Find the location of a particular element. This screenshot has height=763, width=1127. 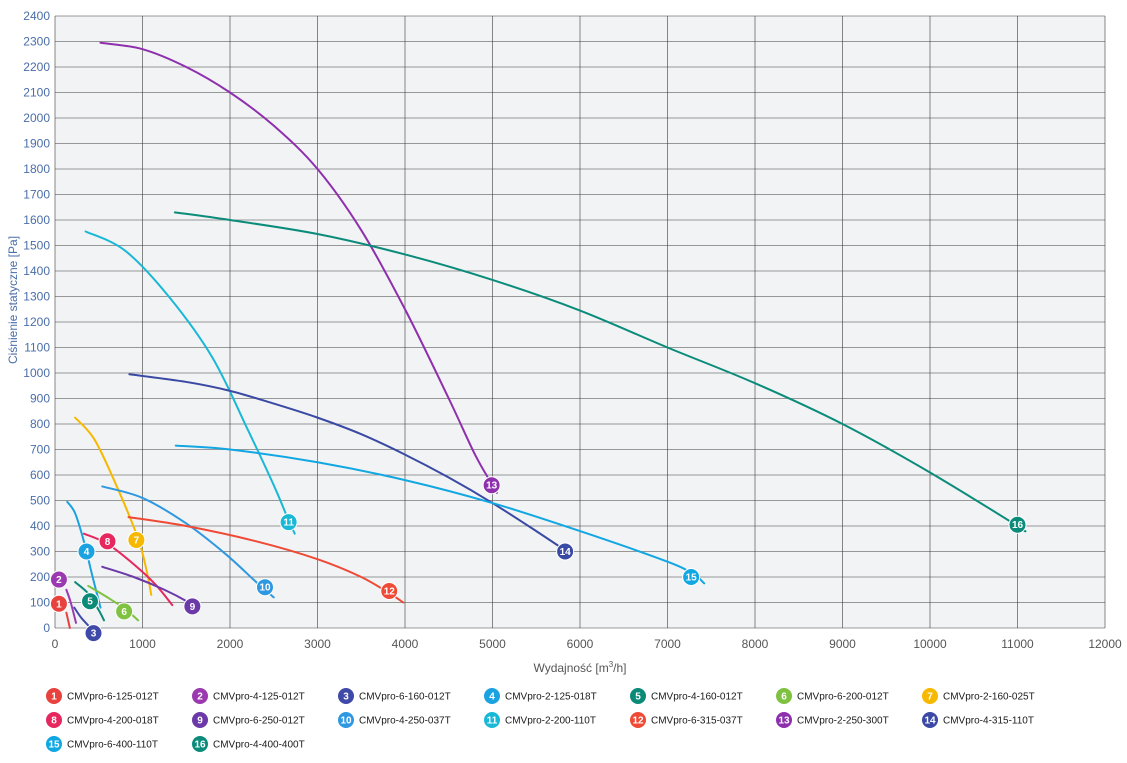

series-marker-number: 2 is located at coordinates (59, 580).